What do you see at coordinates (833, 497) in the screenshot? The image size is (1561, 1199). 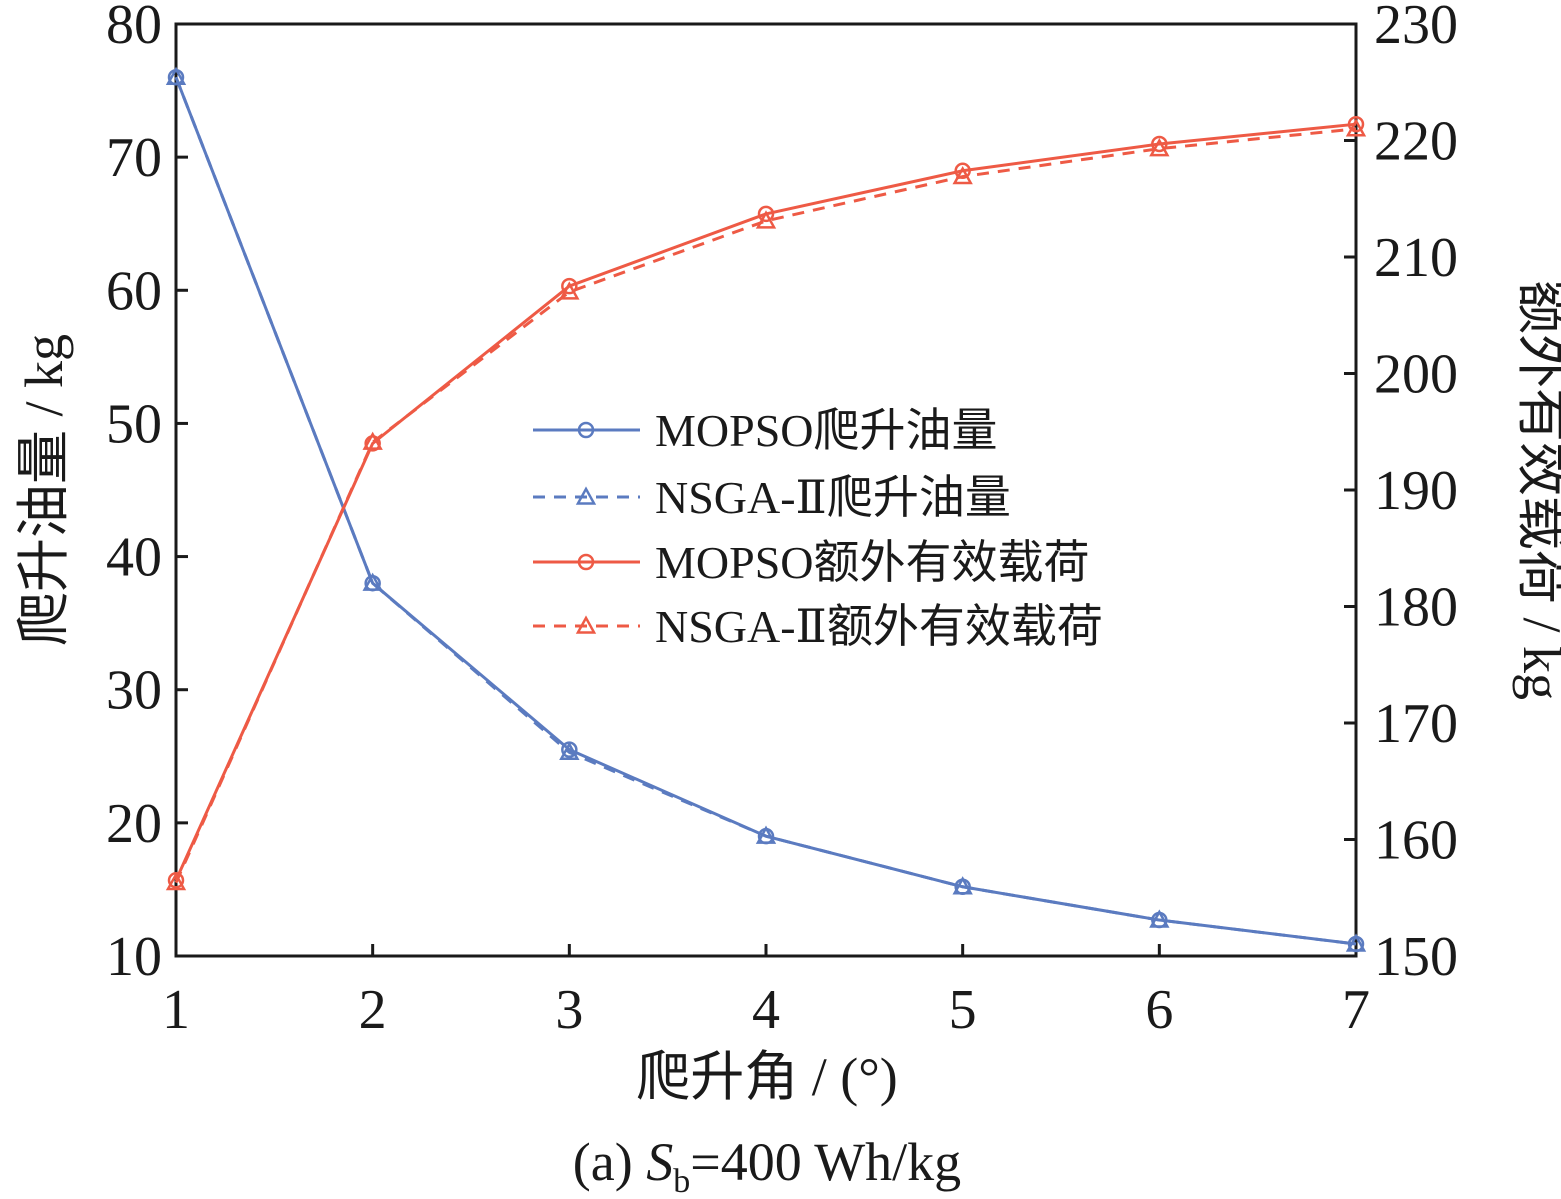 I see `legend-label-1: NSGA-Ⅱ爬升油量` at bounding box center [833, 497].